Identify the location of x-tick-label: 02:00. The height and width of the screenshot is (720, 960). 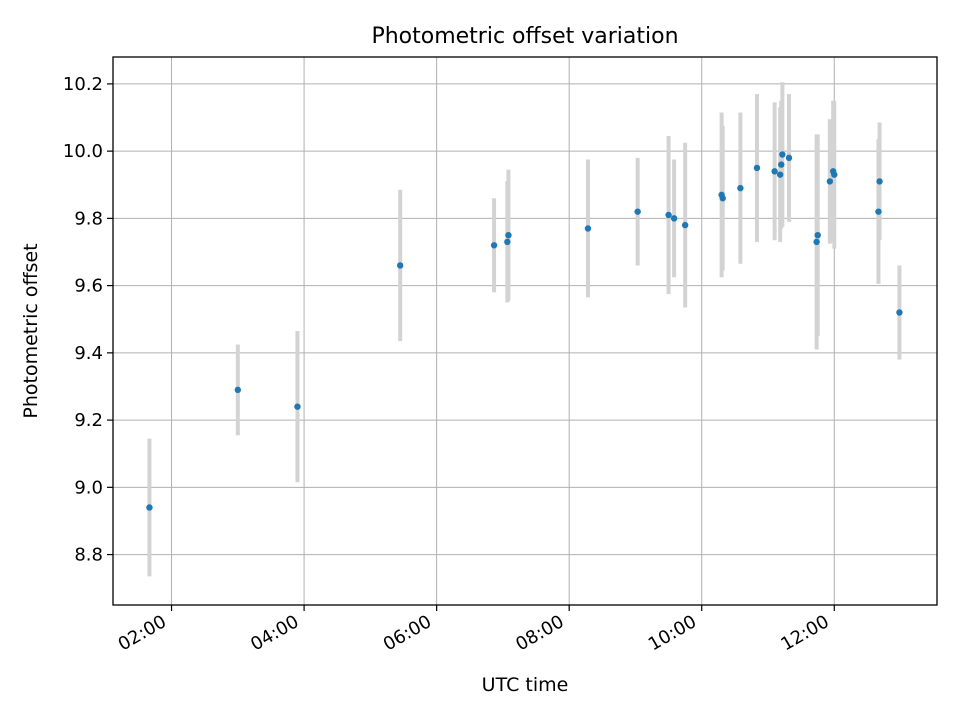
(142, 633).